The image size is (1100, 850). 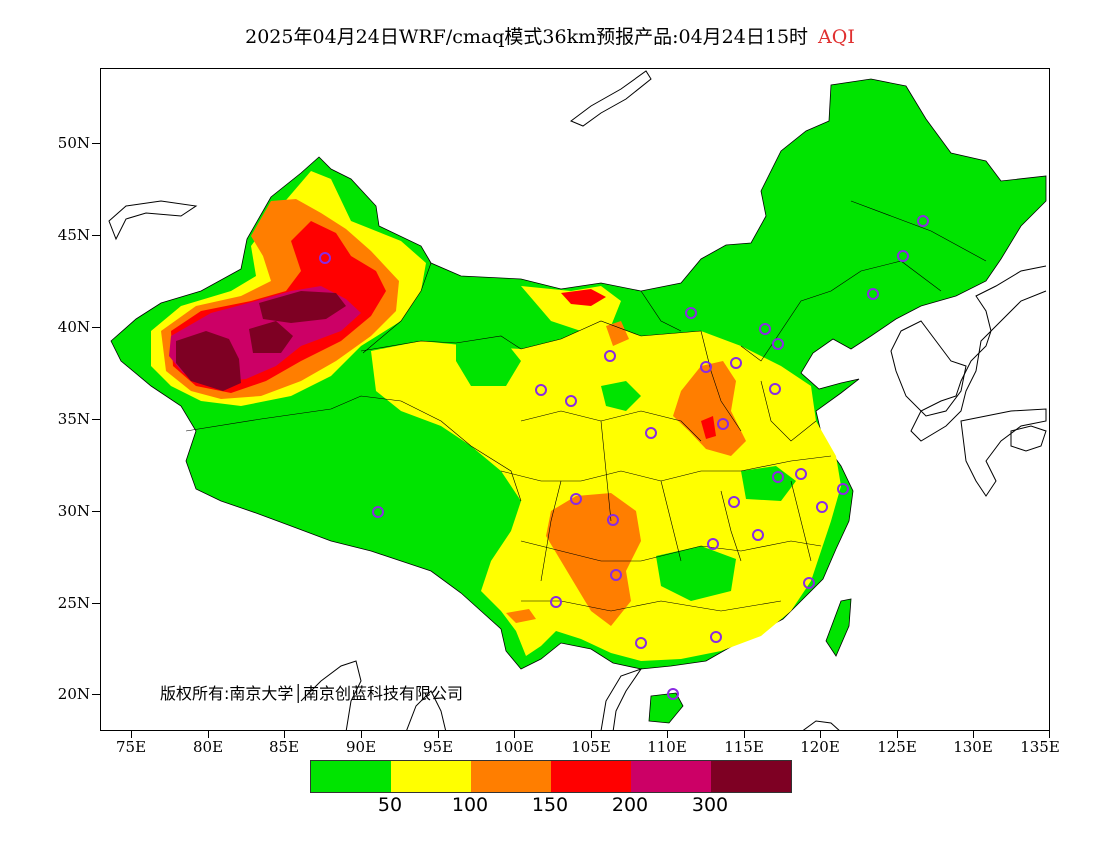 What do you see at coordinates (527, 37) in the screenshot?
I see `title-text: 2025年04月24日WRF/cmaq模式36km预报产品:04月24日15时` at bounding box center [527, 37].